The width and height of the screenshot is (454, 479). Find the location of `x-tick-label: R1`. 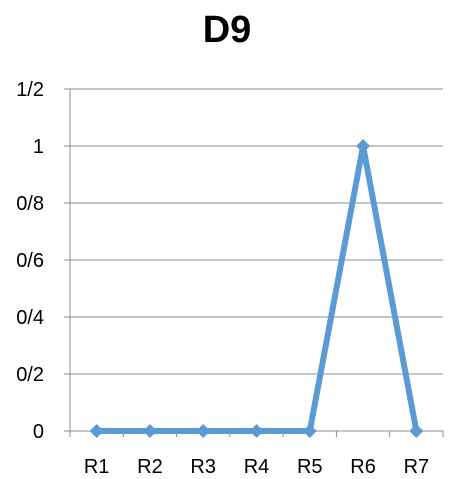

x-tick-label: R1 is located at coordinates (97, 467).